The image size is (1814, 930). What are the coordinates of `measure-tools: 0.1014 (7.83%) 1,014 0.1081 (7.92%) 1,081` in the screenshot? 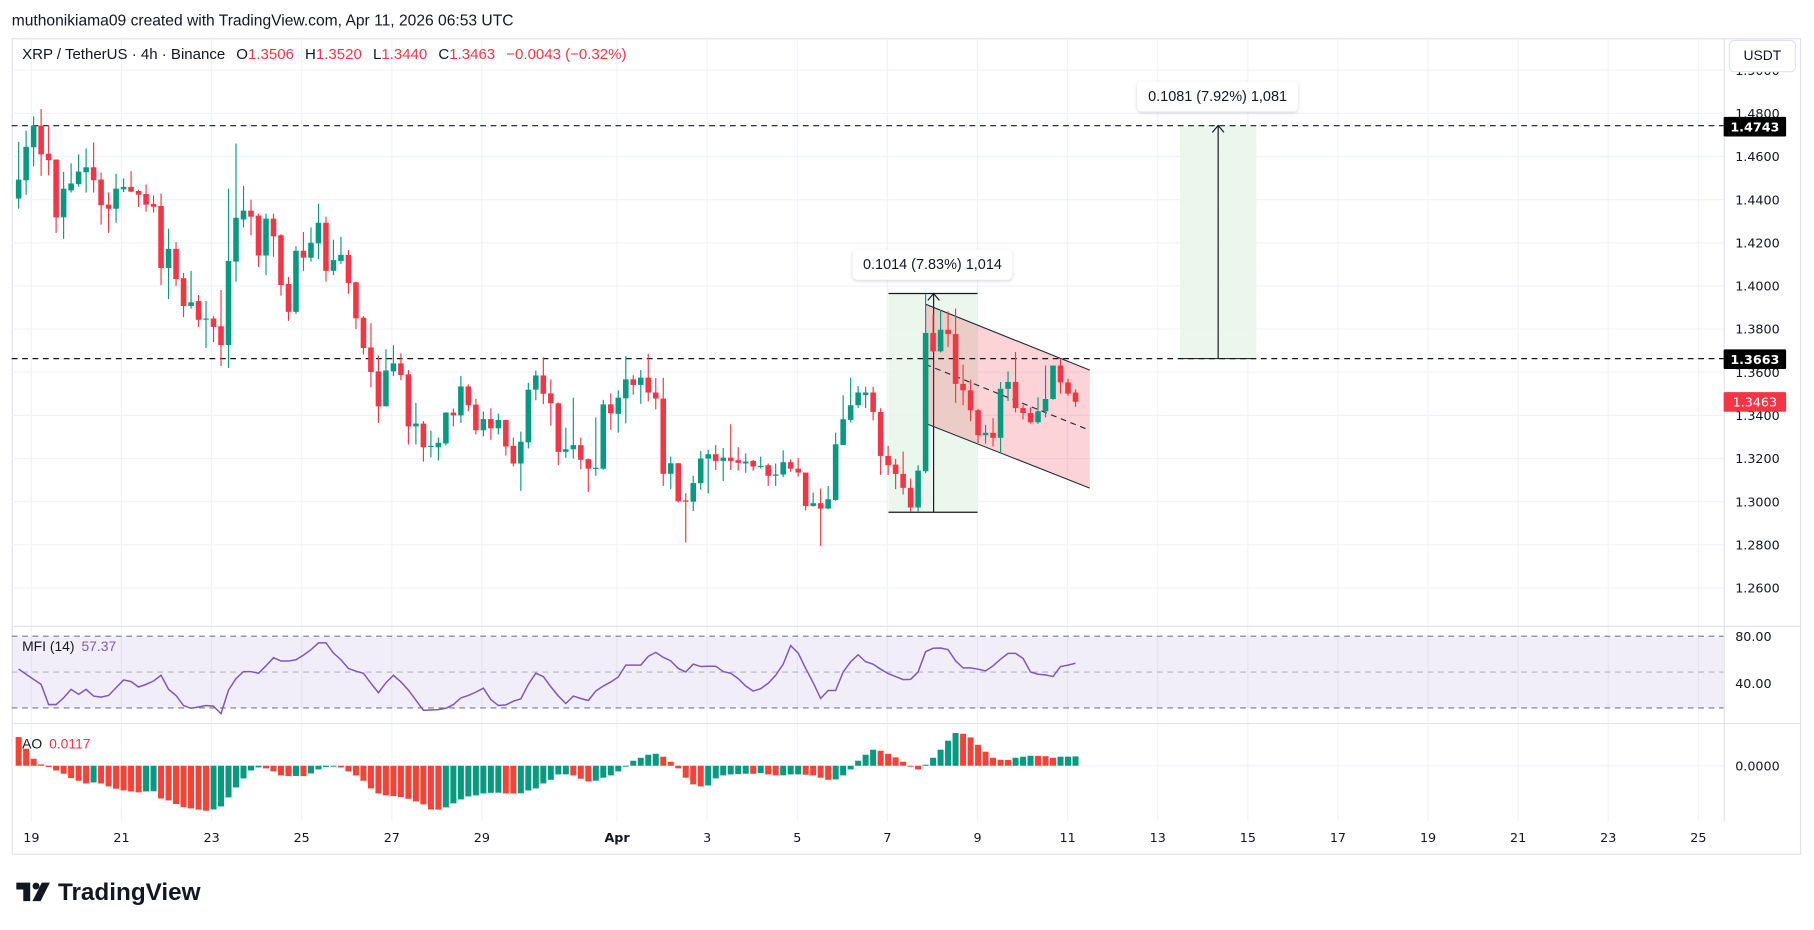 It's located at (1075, 297).